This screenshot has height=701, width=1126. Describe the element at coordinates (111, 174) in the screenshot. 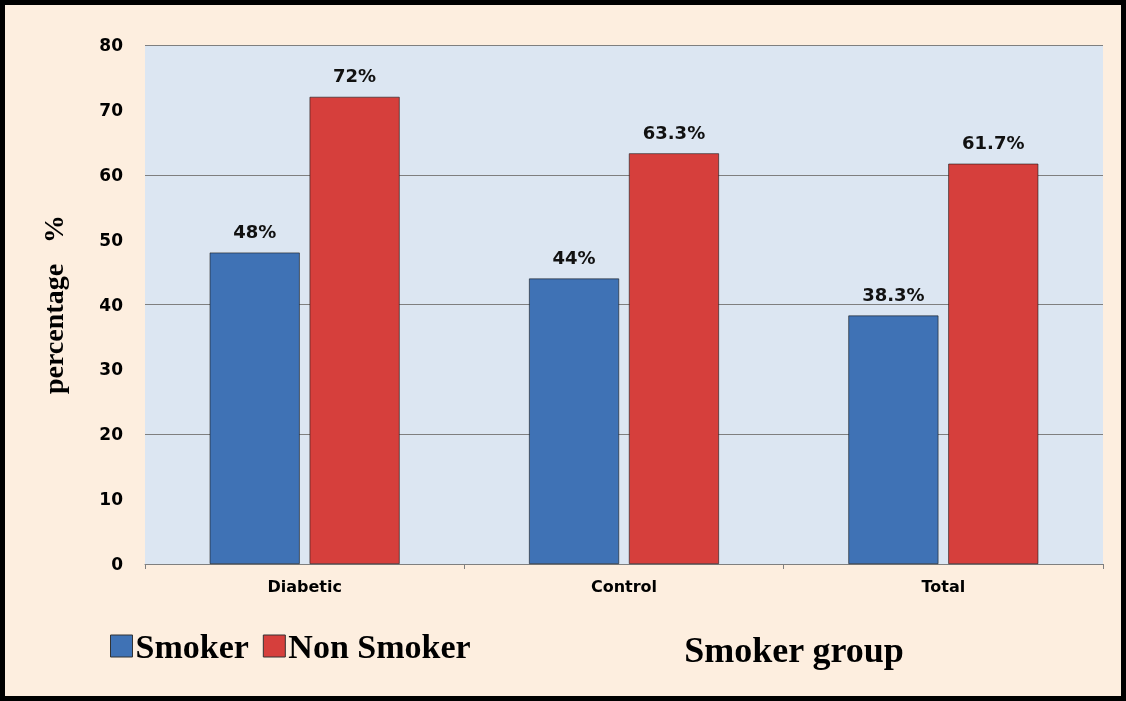

I see `y-tick-label: 60` at that location.